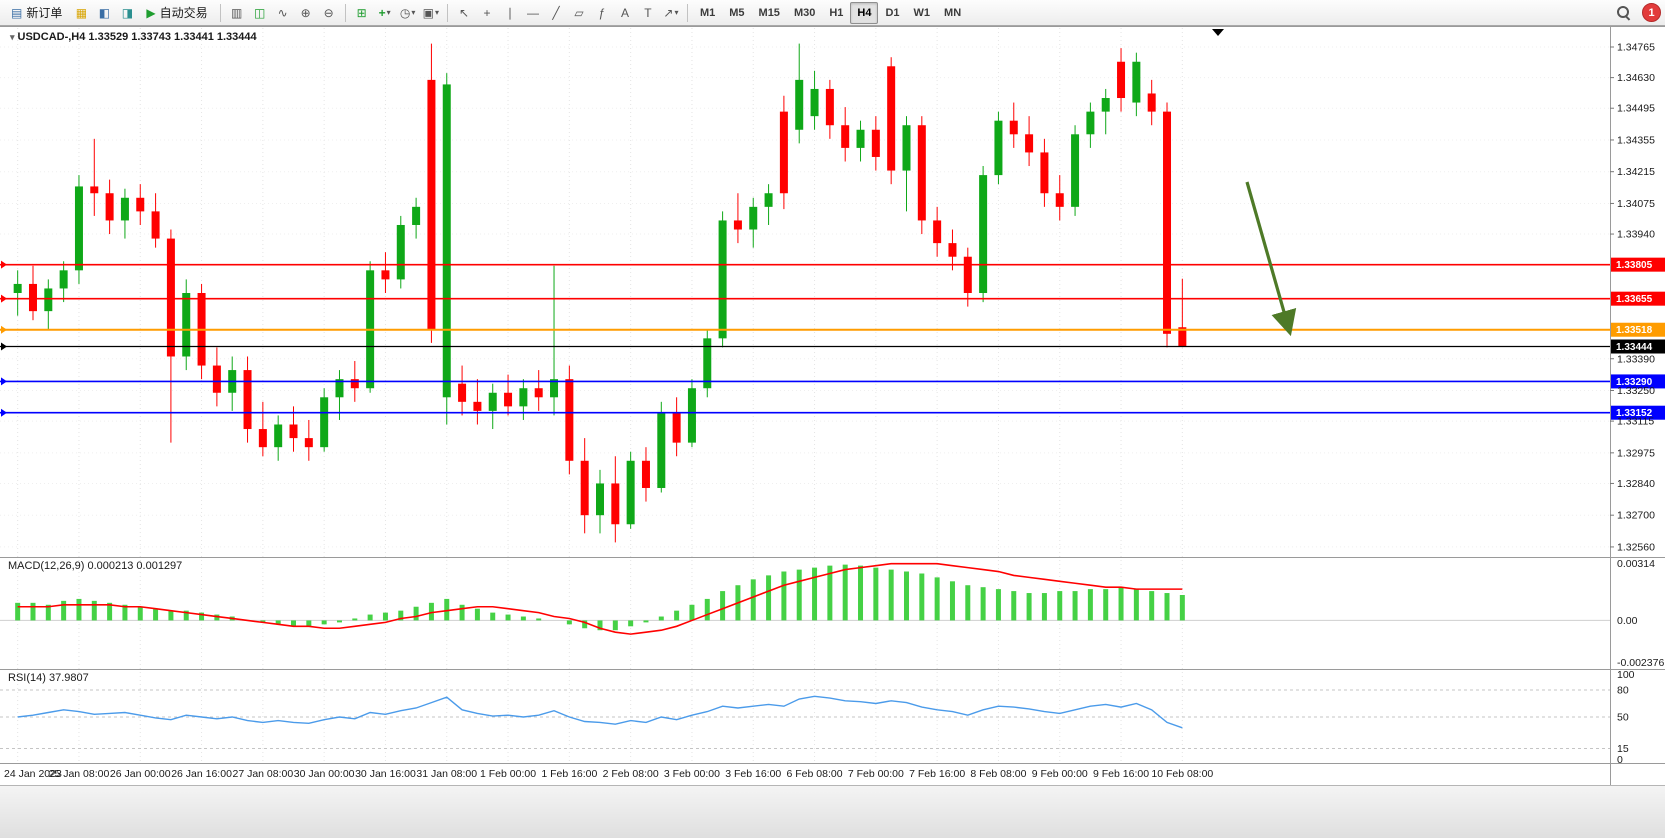  Describe the element at coordinates (183, 13) in the screenshot. I see `auto-trading-label: 自动交易` at that location.